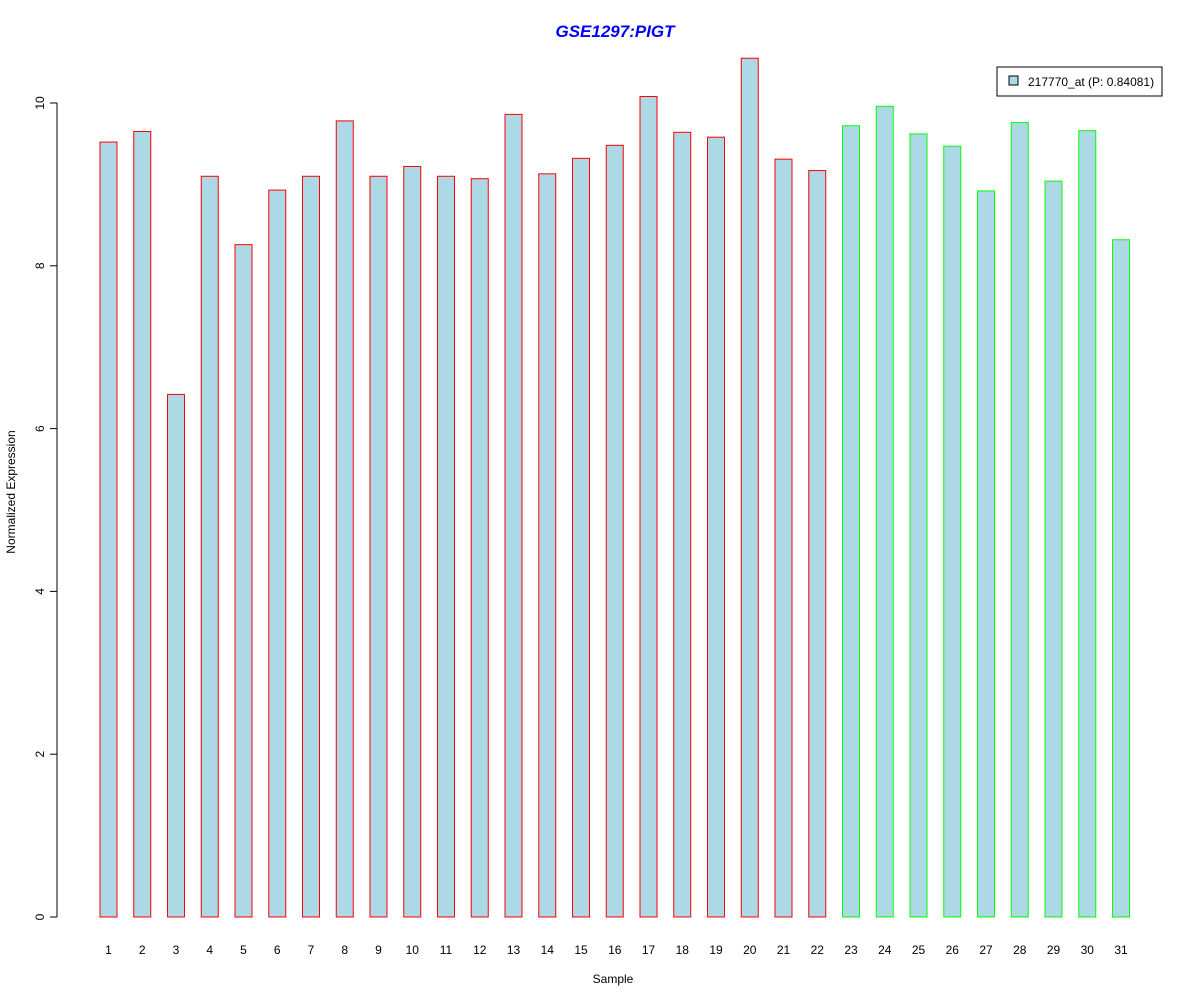 This screenshot has height=1000, width=1200. Describe the element at coordinates (40, 916) in the screenshot. I see `y-tick-label: 0` at that location.